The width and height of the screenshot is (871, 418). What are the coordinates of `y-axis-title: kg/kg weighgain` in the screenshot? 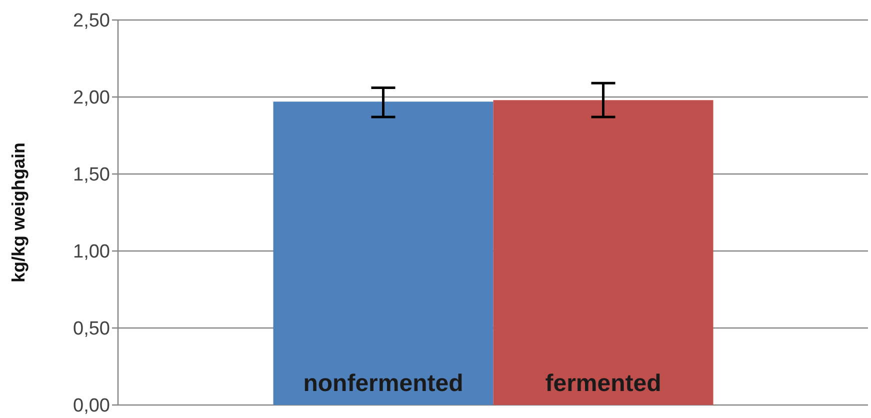 It's located at (18, 212).